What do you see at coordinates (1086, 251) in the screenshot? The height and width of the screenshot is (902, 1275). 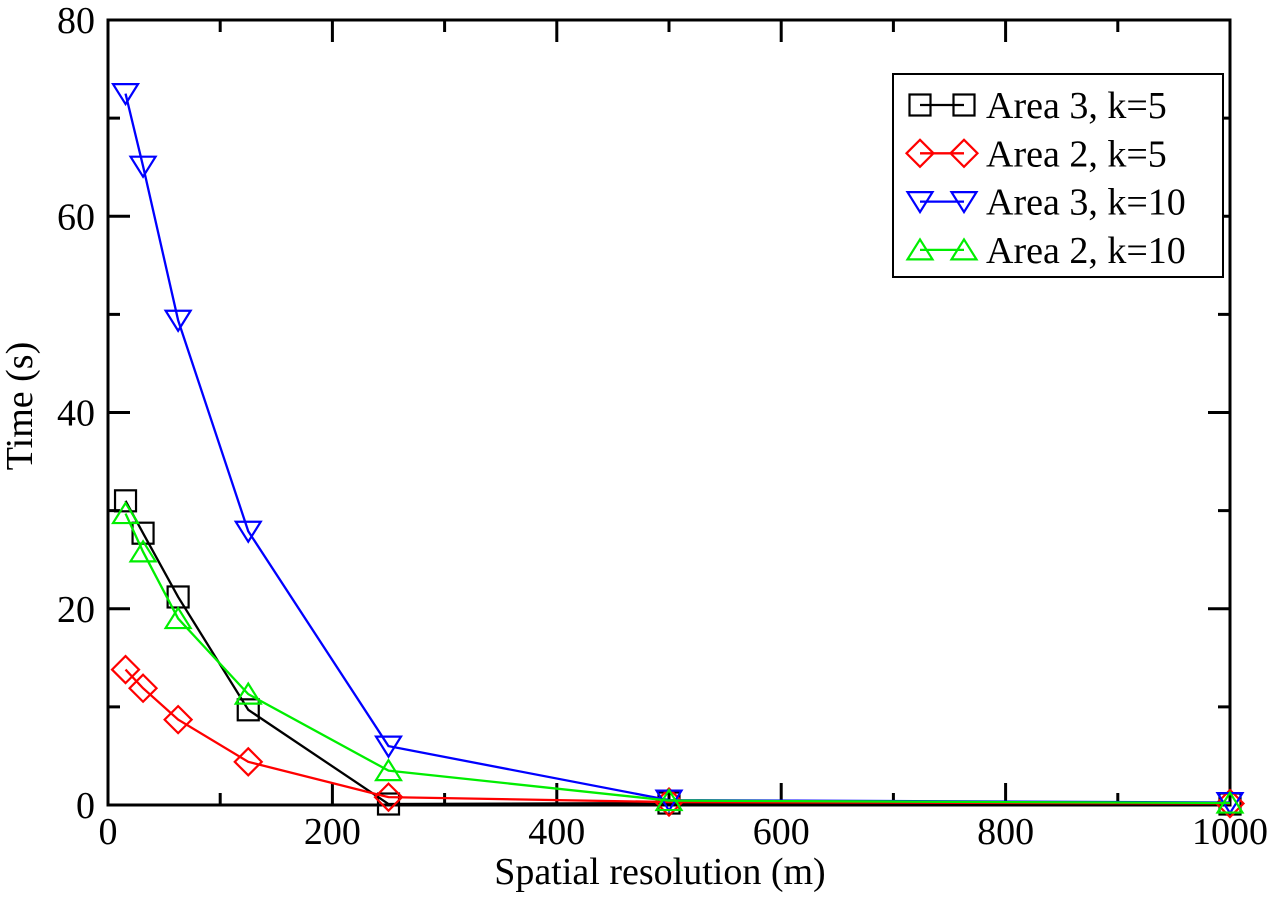 I see `legend-label-area-2-k-10: Area 2, k=10` at bounding box center [1086, 251].